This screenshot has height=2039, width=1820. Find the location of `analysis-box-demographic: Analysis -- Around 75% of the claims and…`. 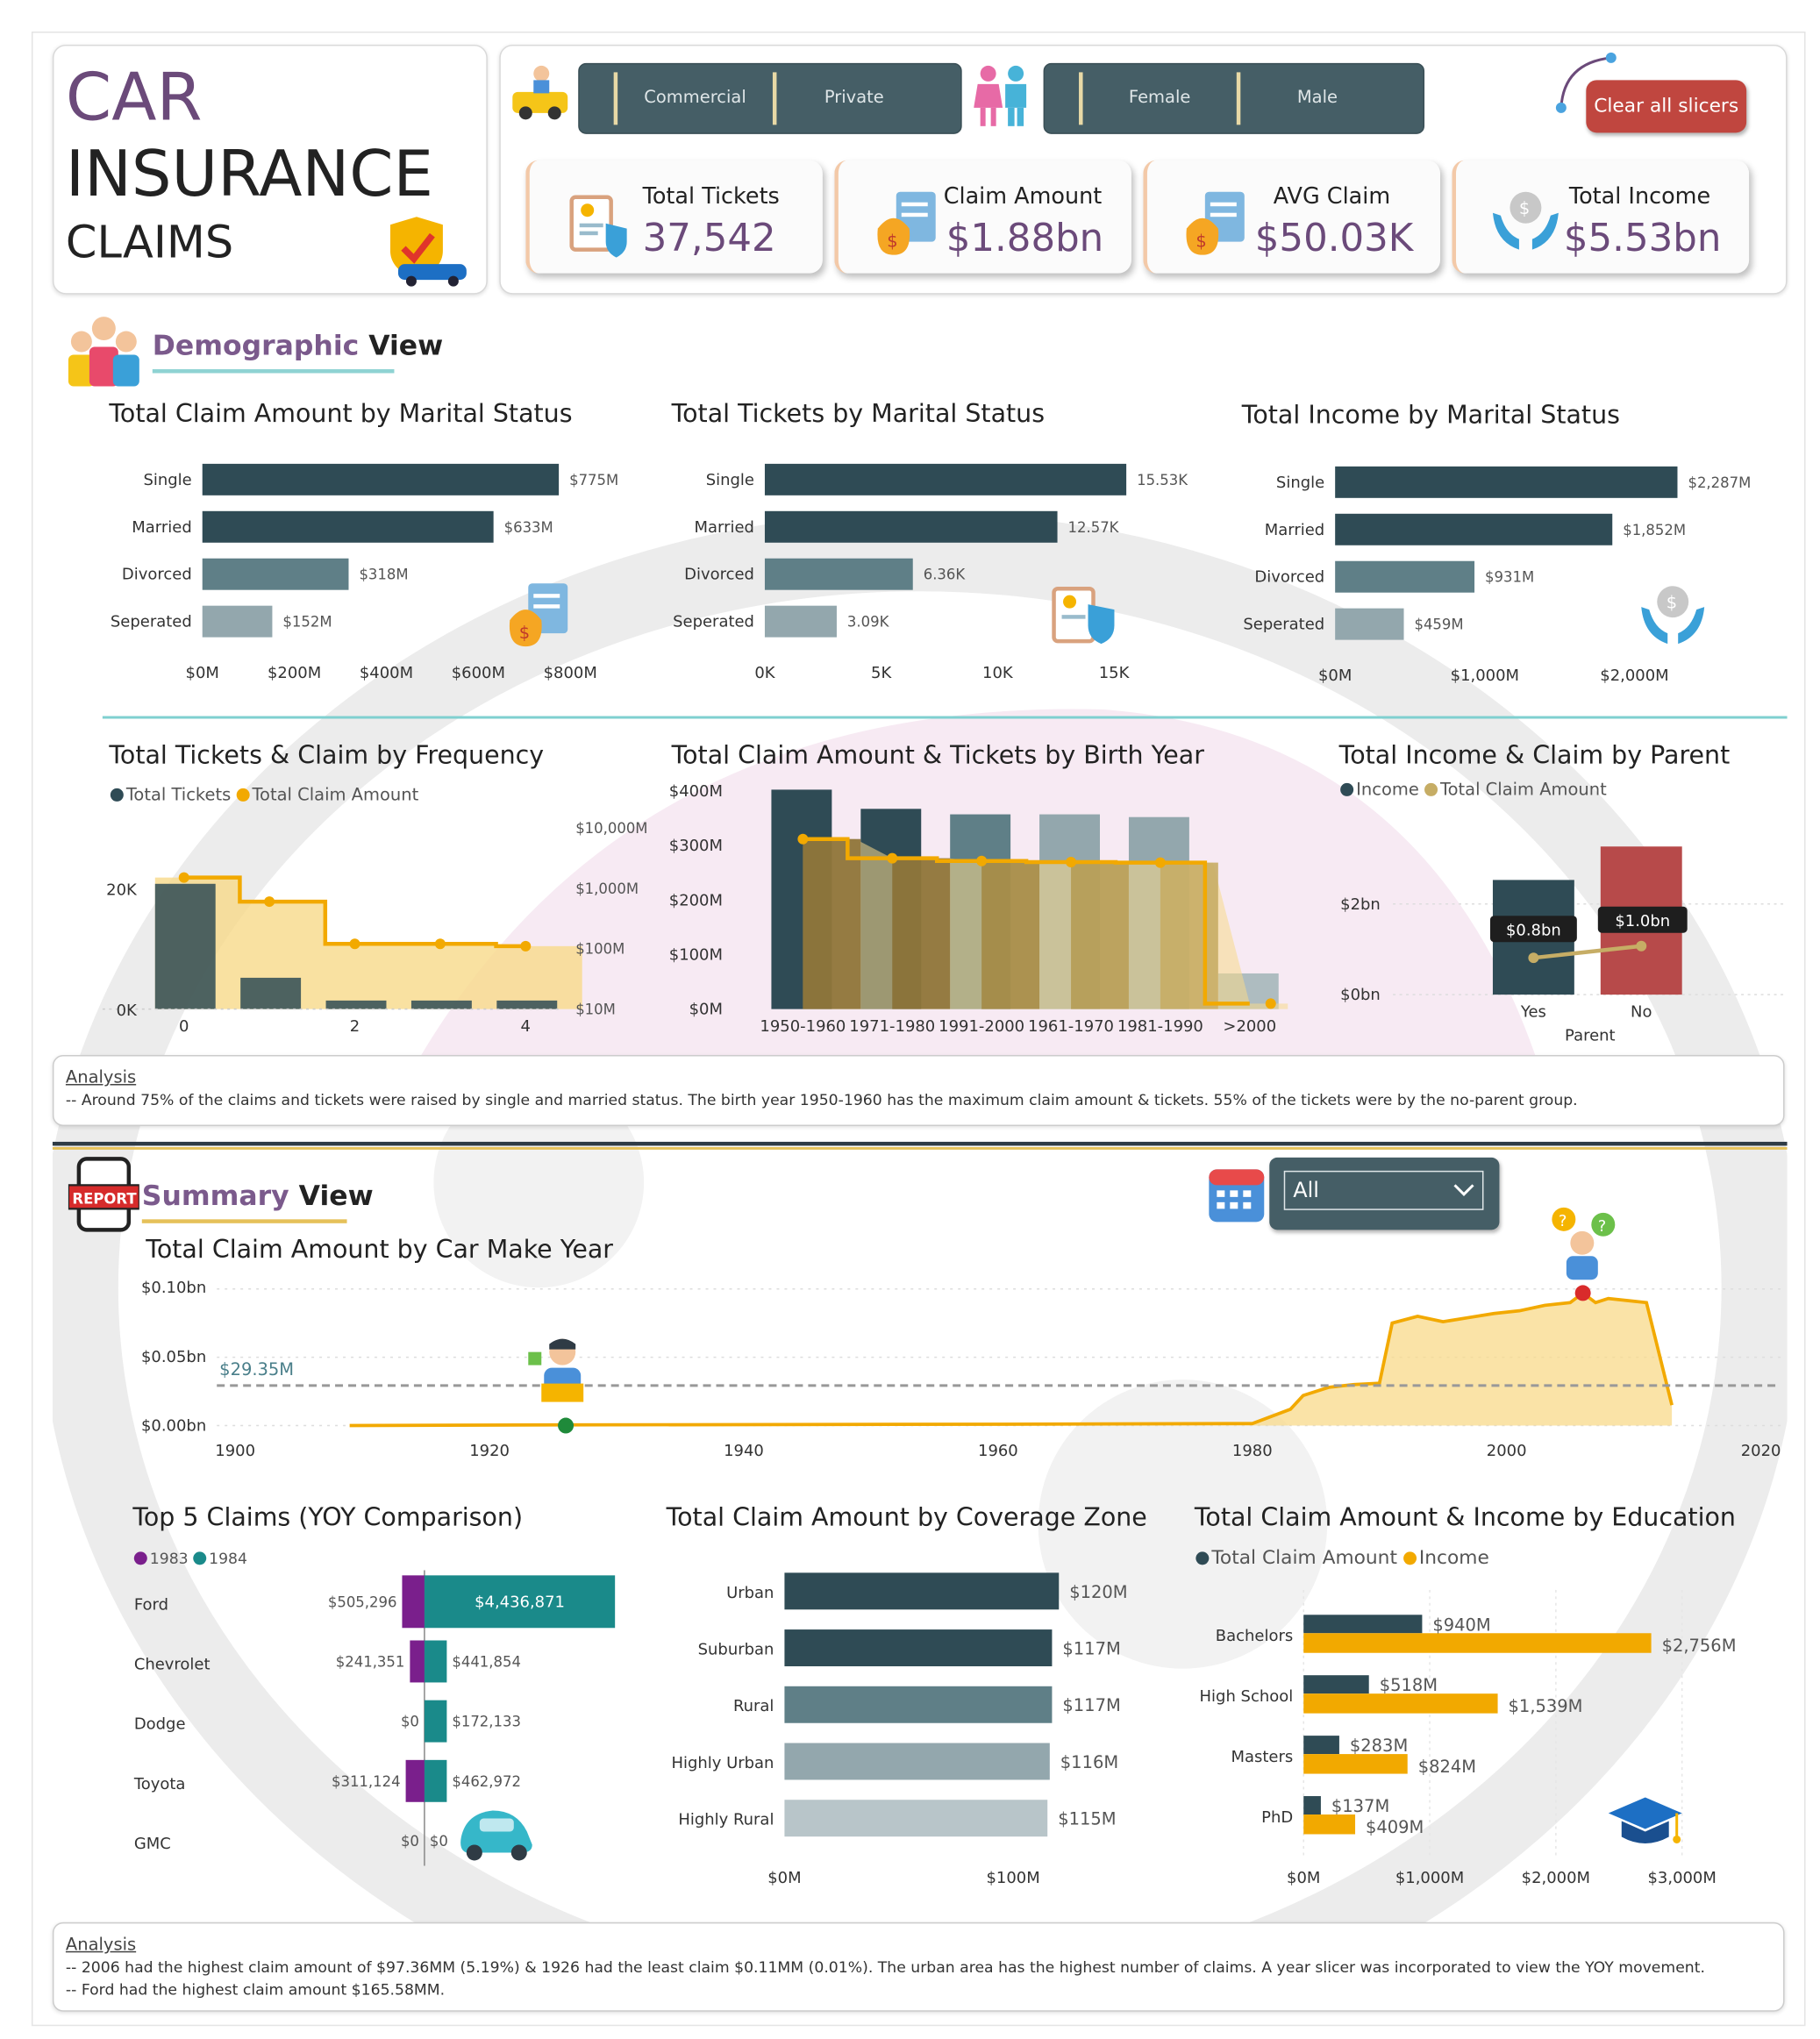

analysis-box-demographic: Analysis -- Around 75% of the claims and… is located at coordinates (918, 1090).